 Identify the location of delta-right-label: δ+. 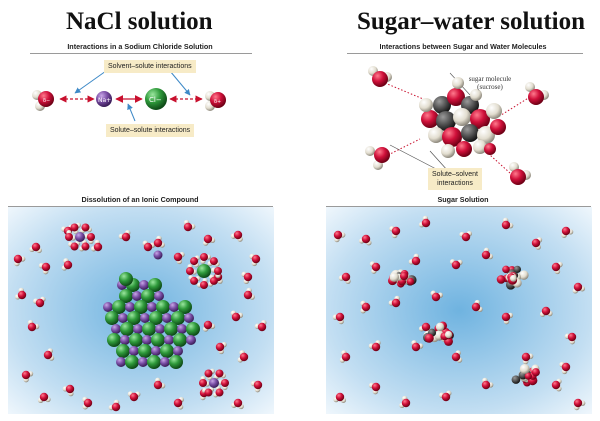
(217, 102).